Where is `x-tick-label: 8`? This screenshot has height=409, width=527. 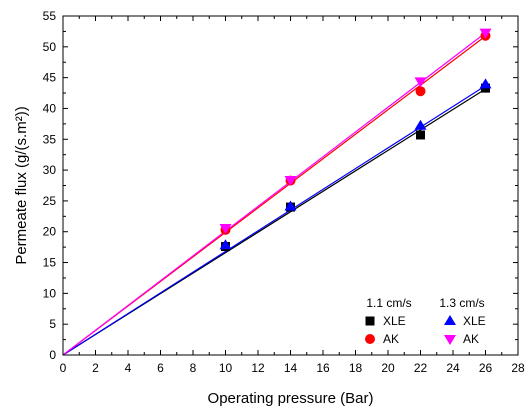
x-tick-label: 8 is located at coordinates (193, 368).